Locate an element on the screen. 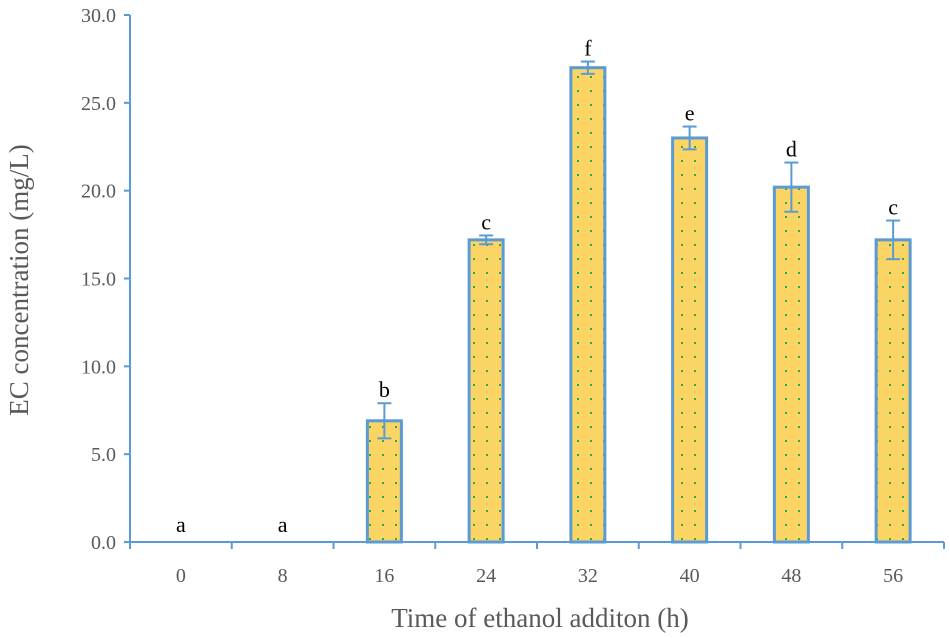 Image resolution: width=950 pixels, height=638 pixels. significance-label: b is located at coordinates (384, 389).